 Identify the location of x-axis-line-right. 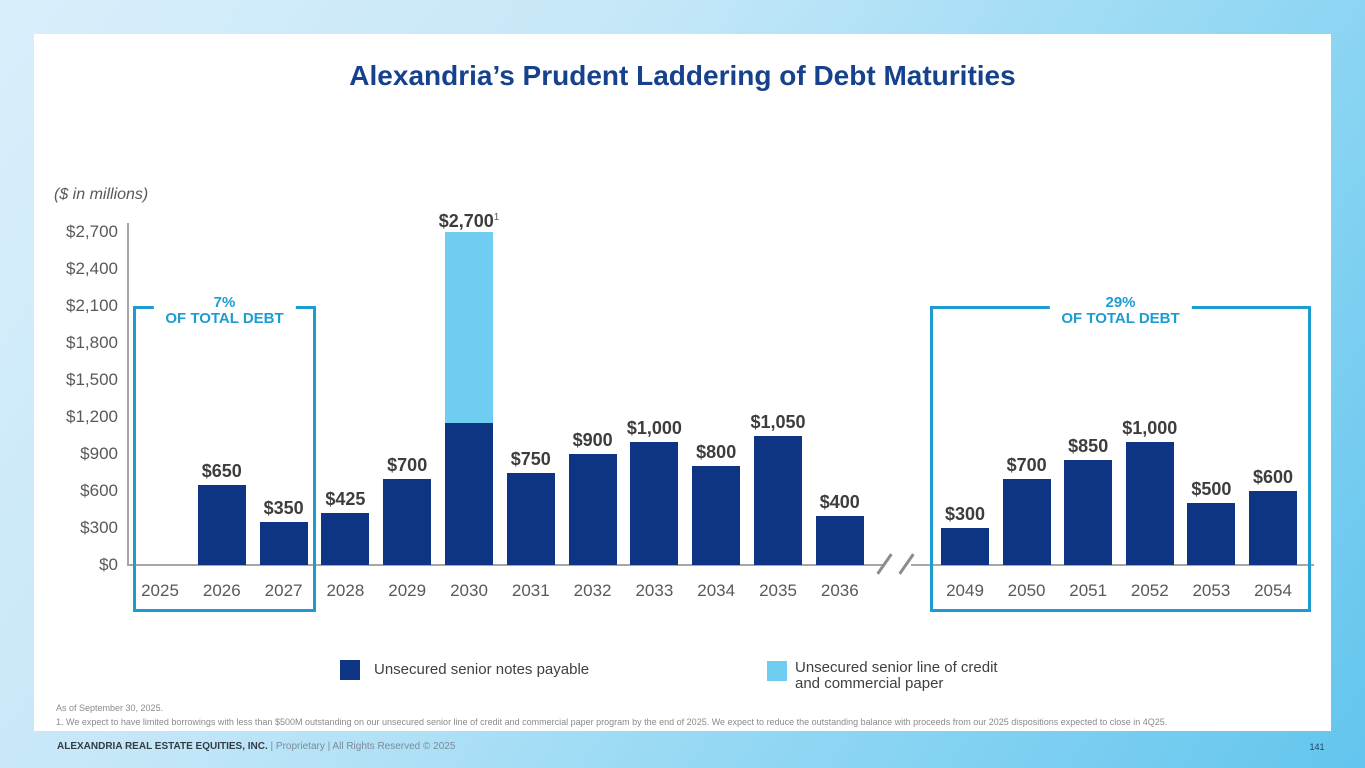
(1112, 565).